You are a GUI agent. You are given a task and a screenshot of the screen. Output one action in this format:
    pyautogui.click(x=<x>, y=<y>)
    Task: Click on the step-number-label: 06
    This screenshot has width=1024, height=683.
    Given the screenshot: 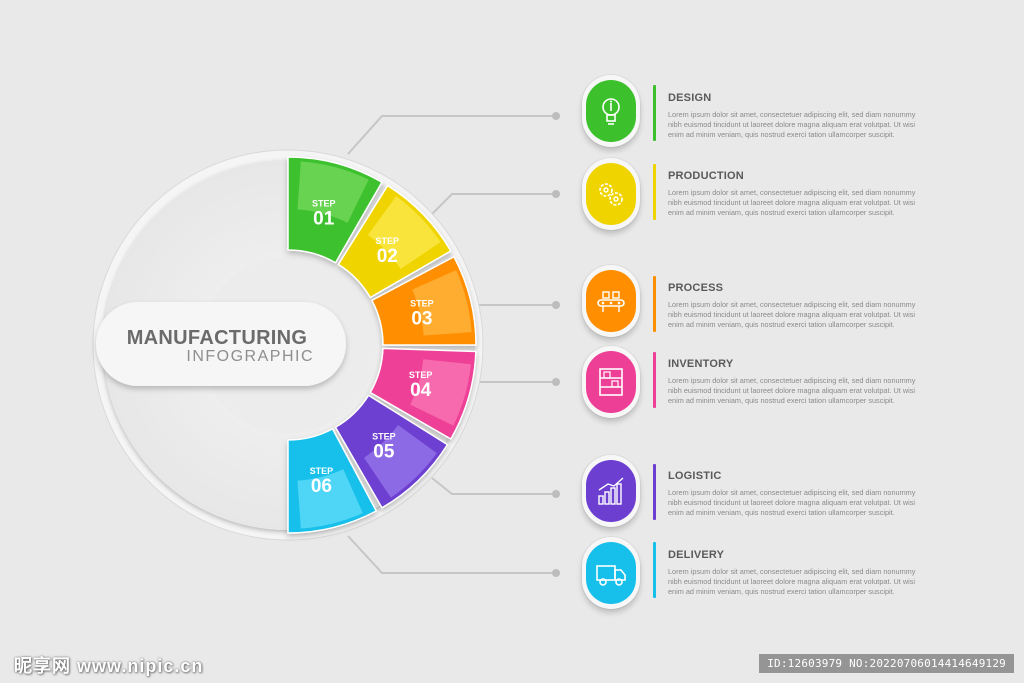 What is the action you would take?
    pyautogui.click(x=321, y=486)
    